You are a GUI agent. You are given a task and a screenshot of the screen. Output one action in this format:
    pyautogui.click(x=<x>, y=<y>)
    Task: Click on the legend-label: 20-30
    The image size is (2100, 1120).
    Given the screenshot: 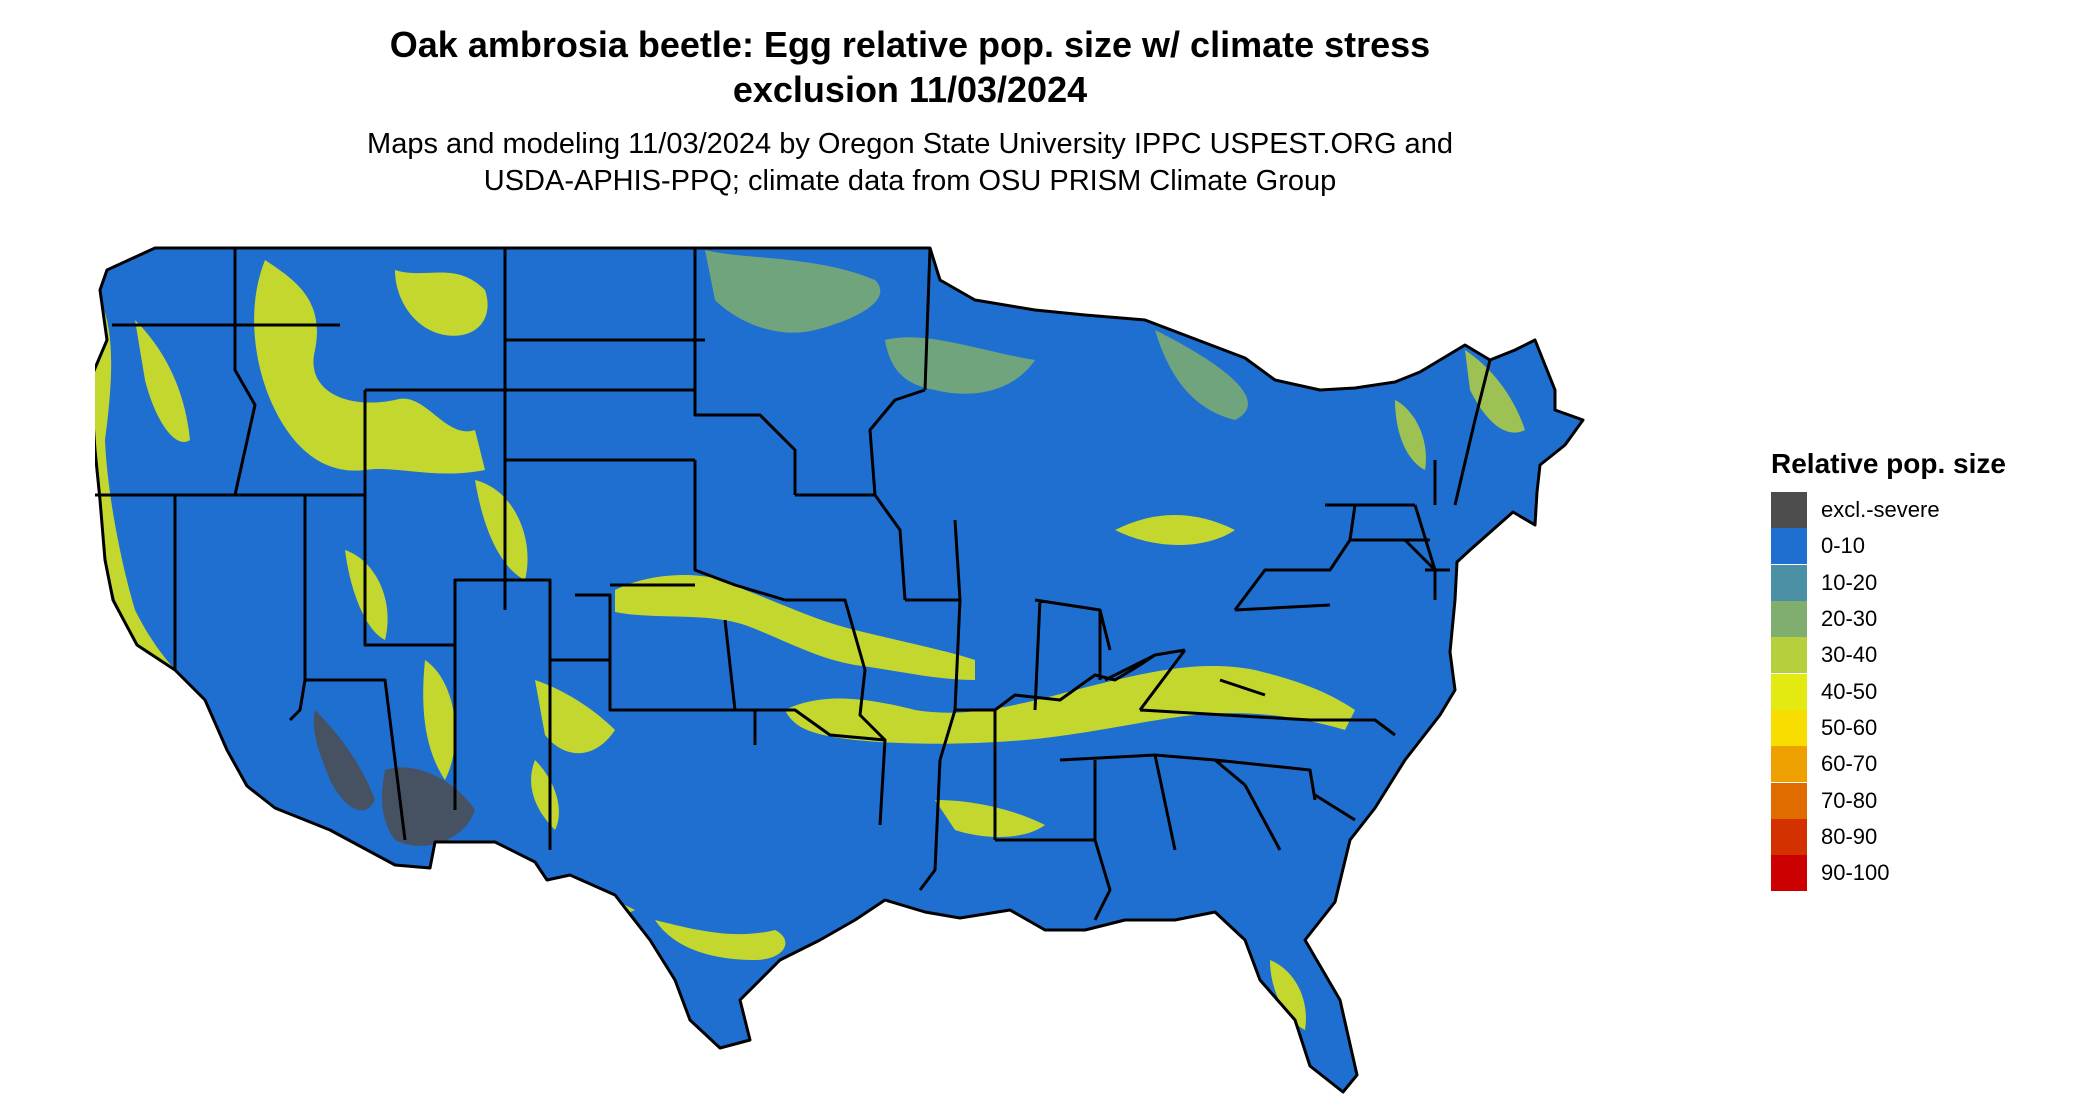 What is the action you would take?
    pyautogui.click(x=1849, y=619)
    